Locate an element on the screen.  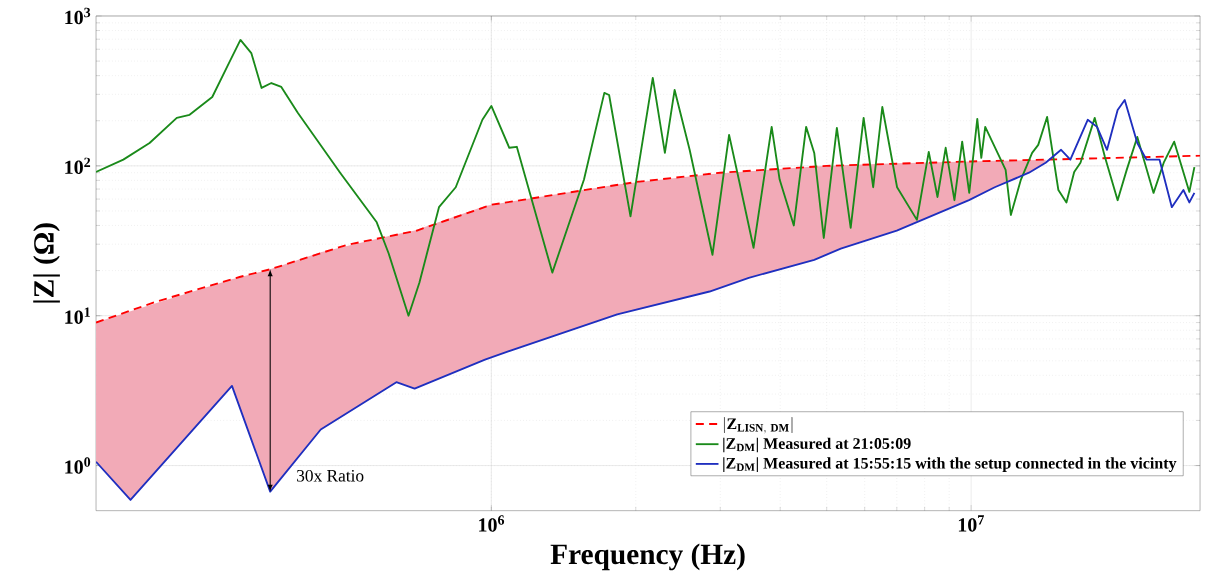
y-tick-label: 10$^{1}$ is located at coordinates (77, 315).